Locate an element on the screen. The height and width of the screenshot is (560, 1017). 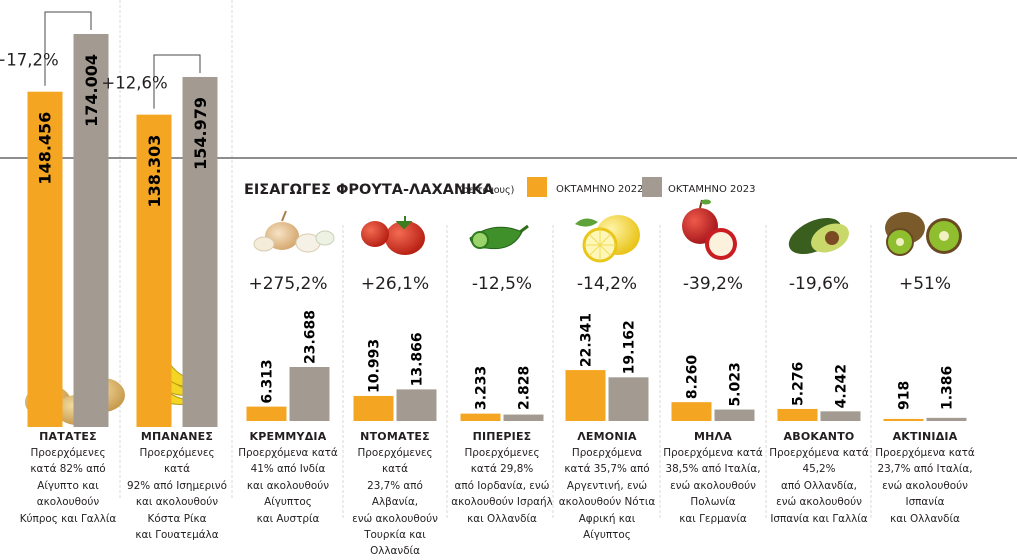
value-label-2023-kremmydia: 23.688 is located at coordinates (311, 337).